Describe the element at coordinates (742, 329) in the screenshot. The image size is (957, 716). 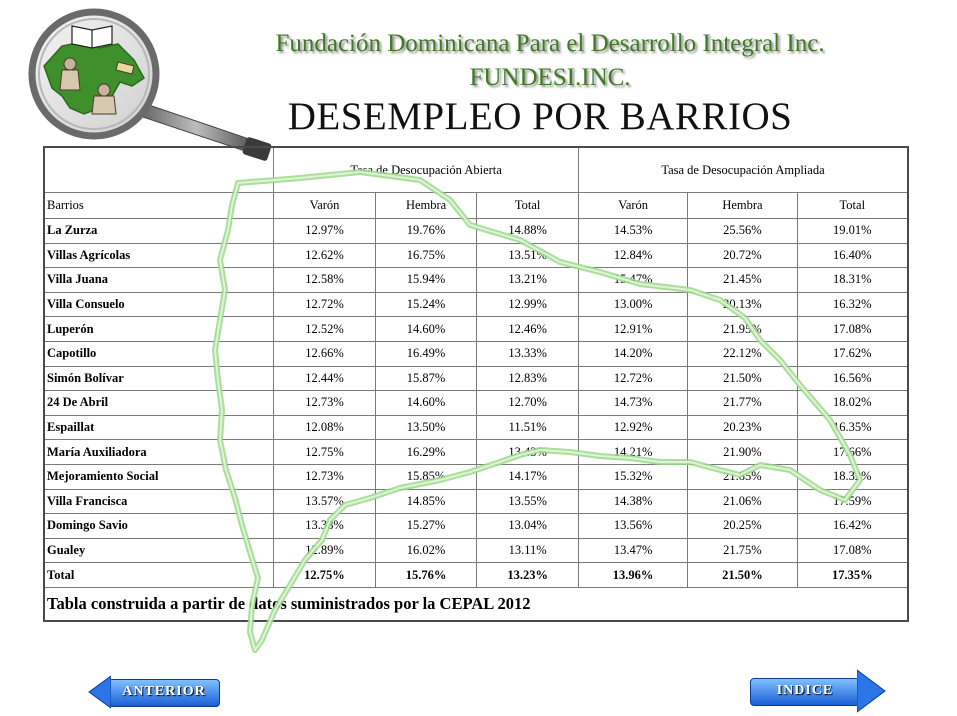
I see `rate-cell: 21.95%` at that location.